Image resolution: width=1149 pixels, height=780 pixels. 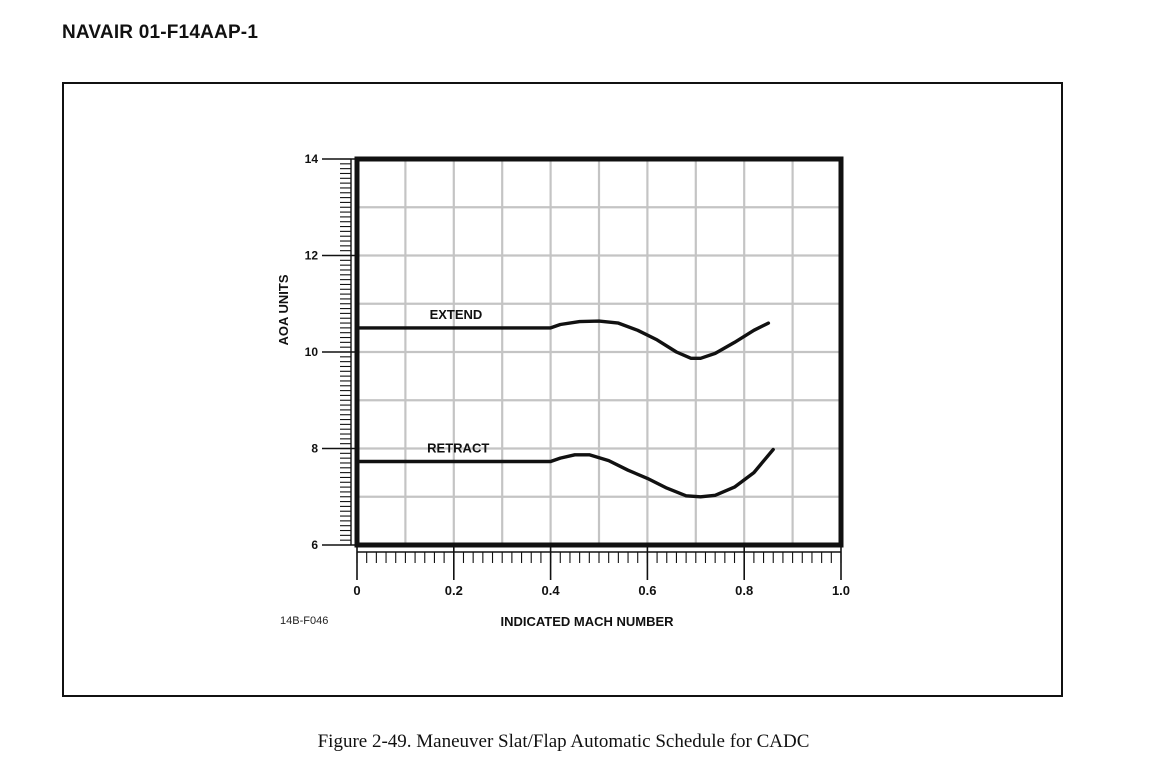 What do you see at coordinates (314, 545) in the screenshot?
I see `y-tick-label: 6` at bounding box center [314, 545].